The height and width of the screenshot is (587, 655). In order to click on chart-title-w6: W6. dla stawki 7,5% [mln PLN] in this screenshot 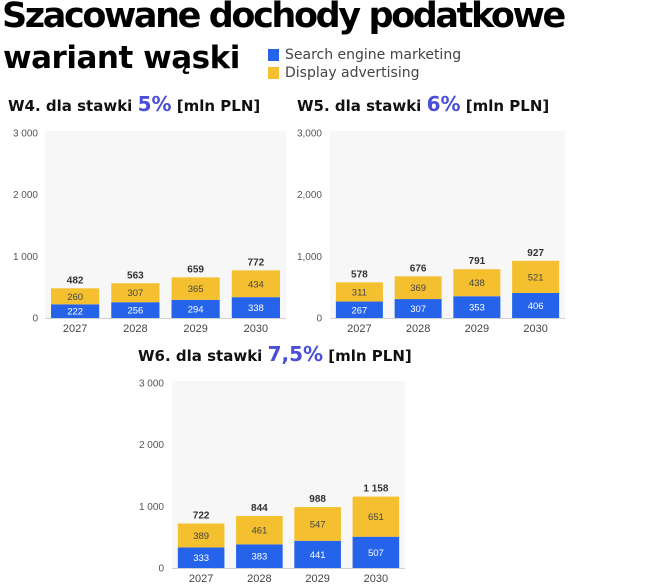, I will do `click(275, 354)`.